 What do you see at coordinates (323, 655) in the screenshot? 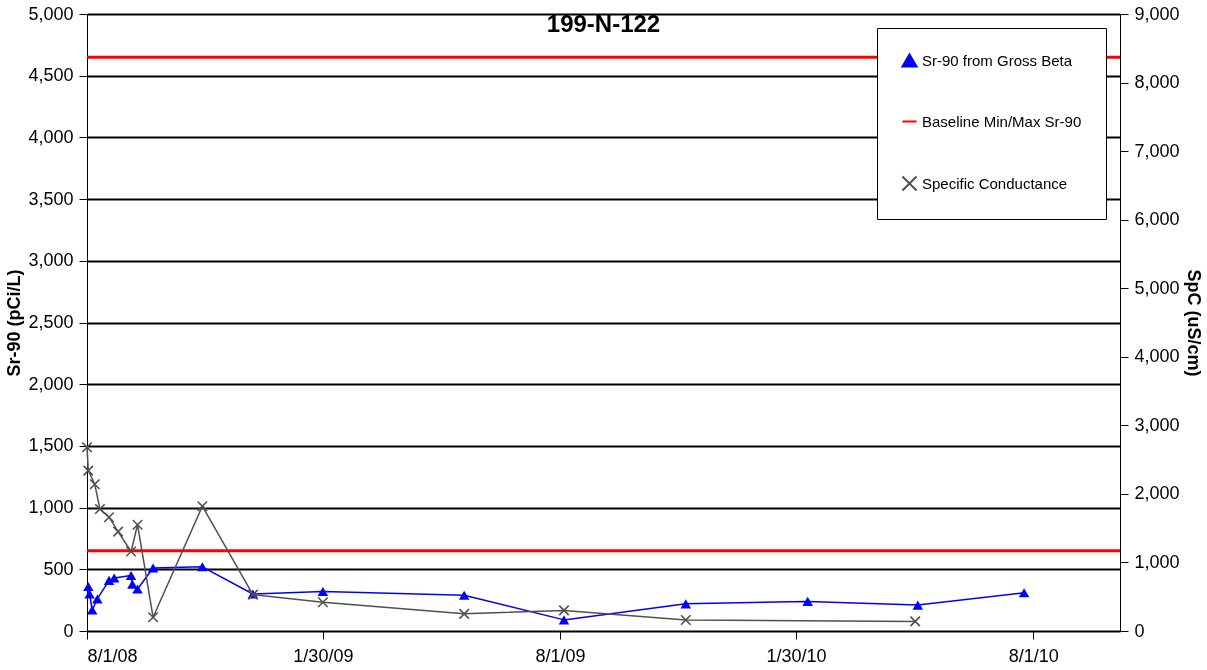
I see `x-tick-label: 1/30/09` at bounding box center [323, 655].